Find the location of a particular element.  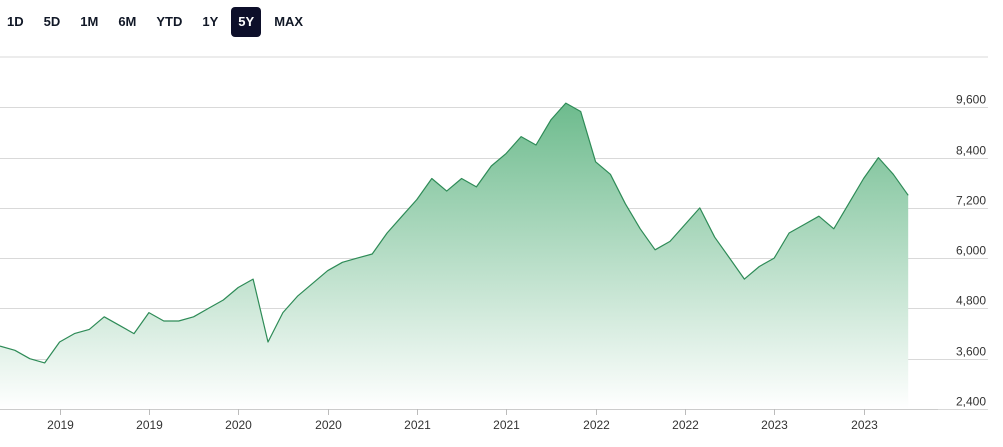

range-button-ytd: YTD is located at coordinates (169, 21).